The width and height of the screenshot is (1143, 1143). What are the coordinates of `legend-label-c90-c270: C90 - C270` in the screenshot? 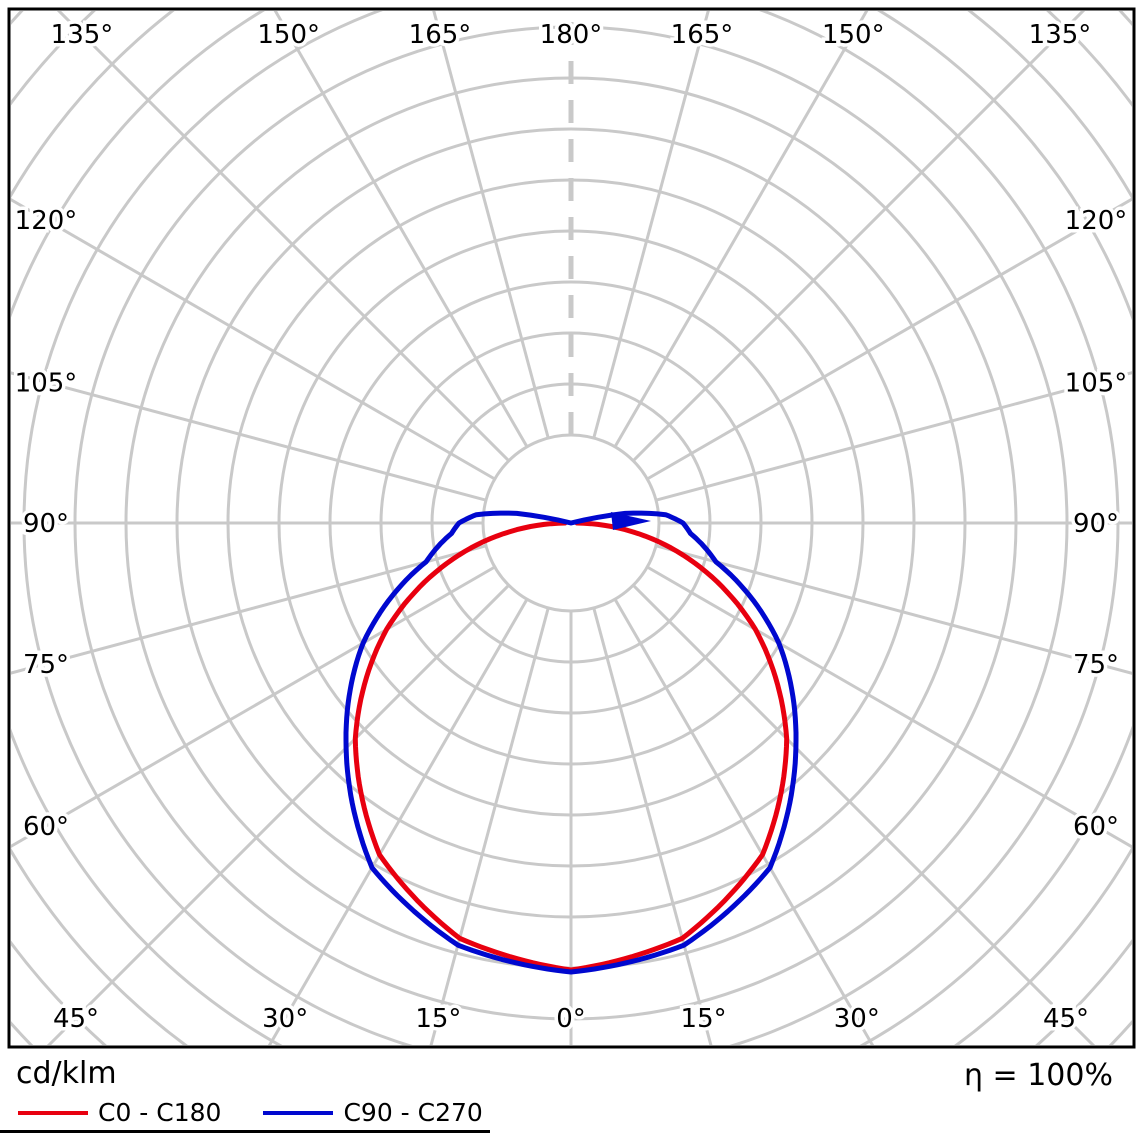 It's located at (413, 1112).